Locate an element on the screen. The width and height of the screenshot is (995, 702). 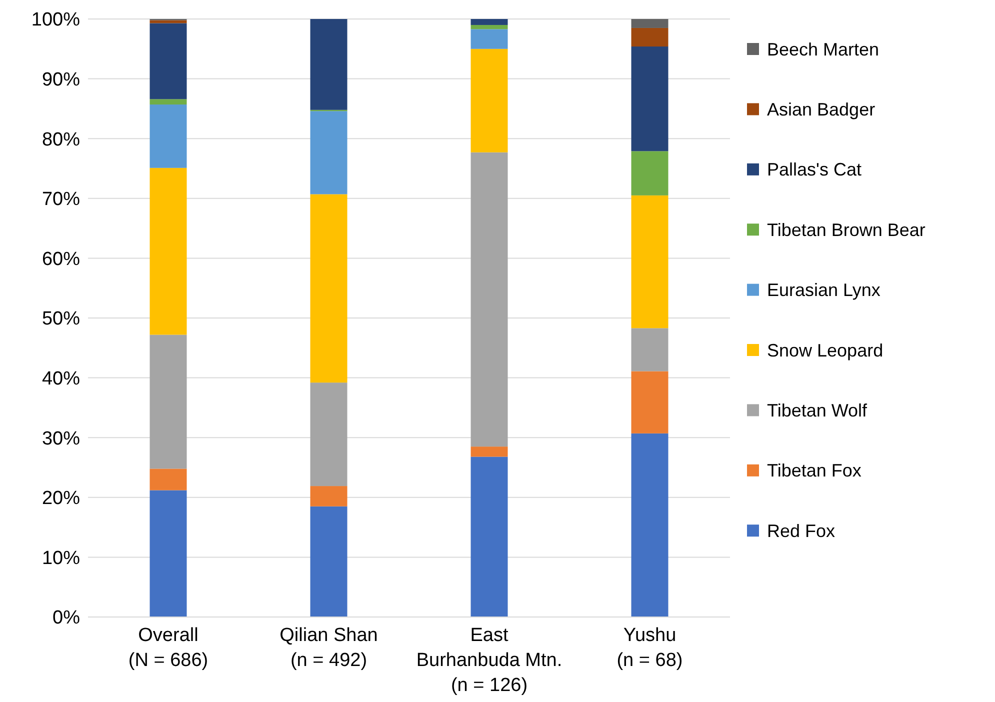
x-tick-label: Yushu (n = 68) is located at coordinates (649, 648).